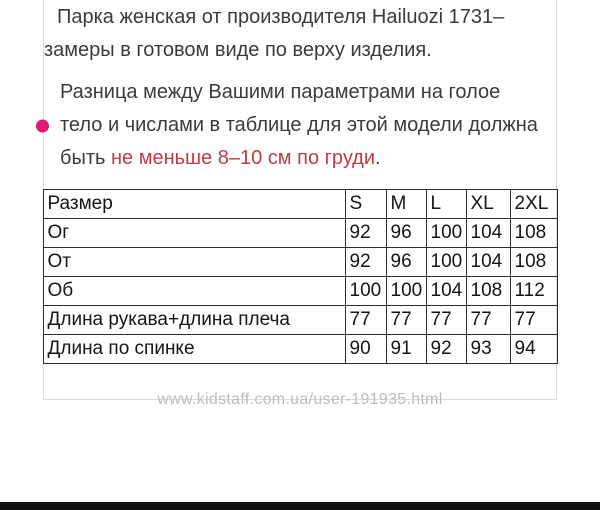  Describe the element at coordinates (488, 204) in the screenshot. I see `col-header-xl: XL` at that location.